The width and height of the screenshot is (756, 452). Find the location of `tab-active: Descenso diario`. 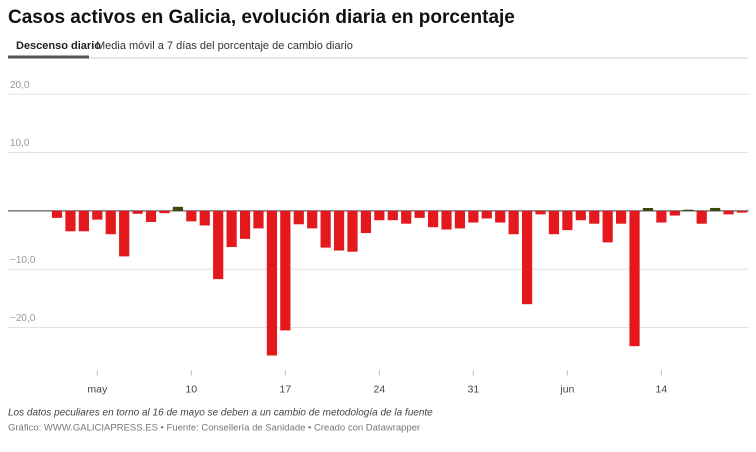

tab-active: Descenso diario is located at coordinates (58, 46).